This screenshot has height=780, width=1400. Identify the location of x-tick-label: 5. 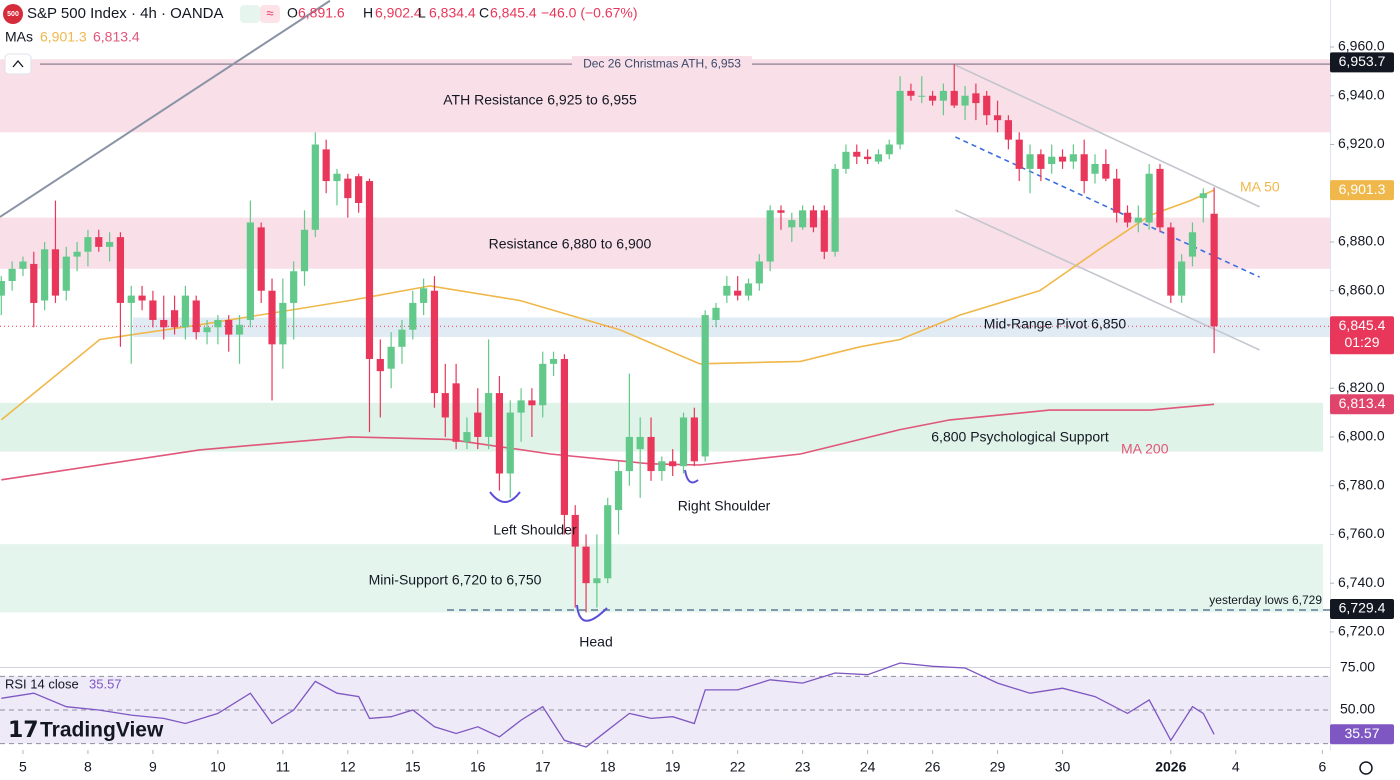
(23, 767).